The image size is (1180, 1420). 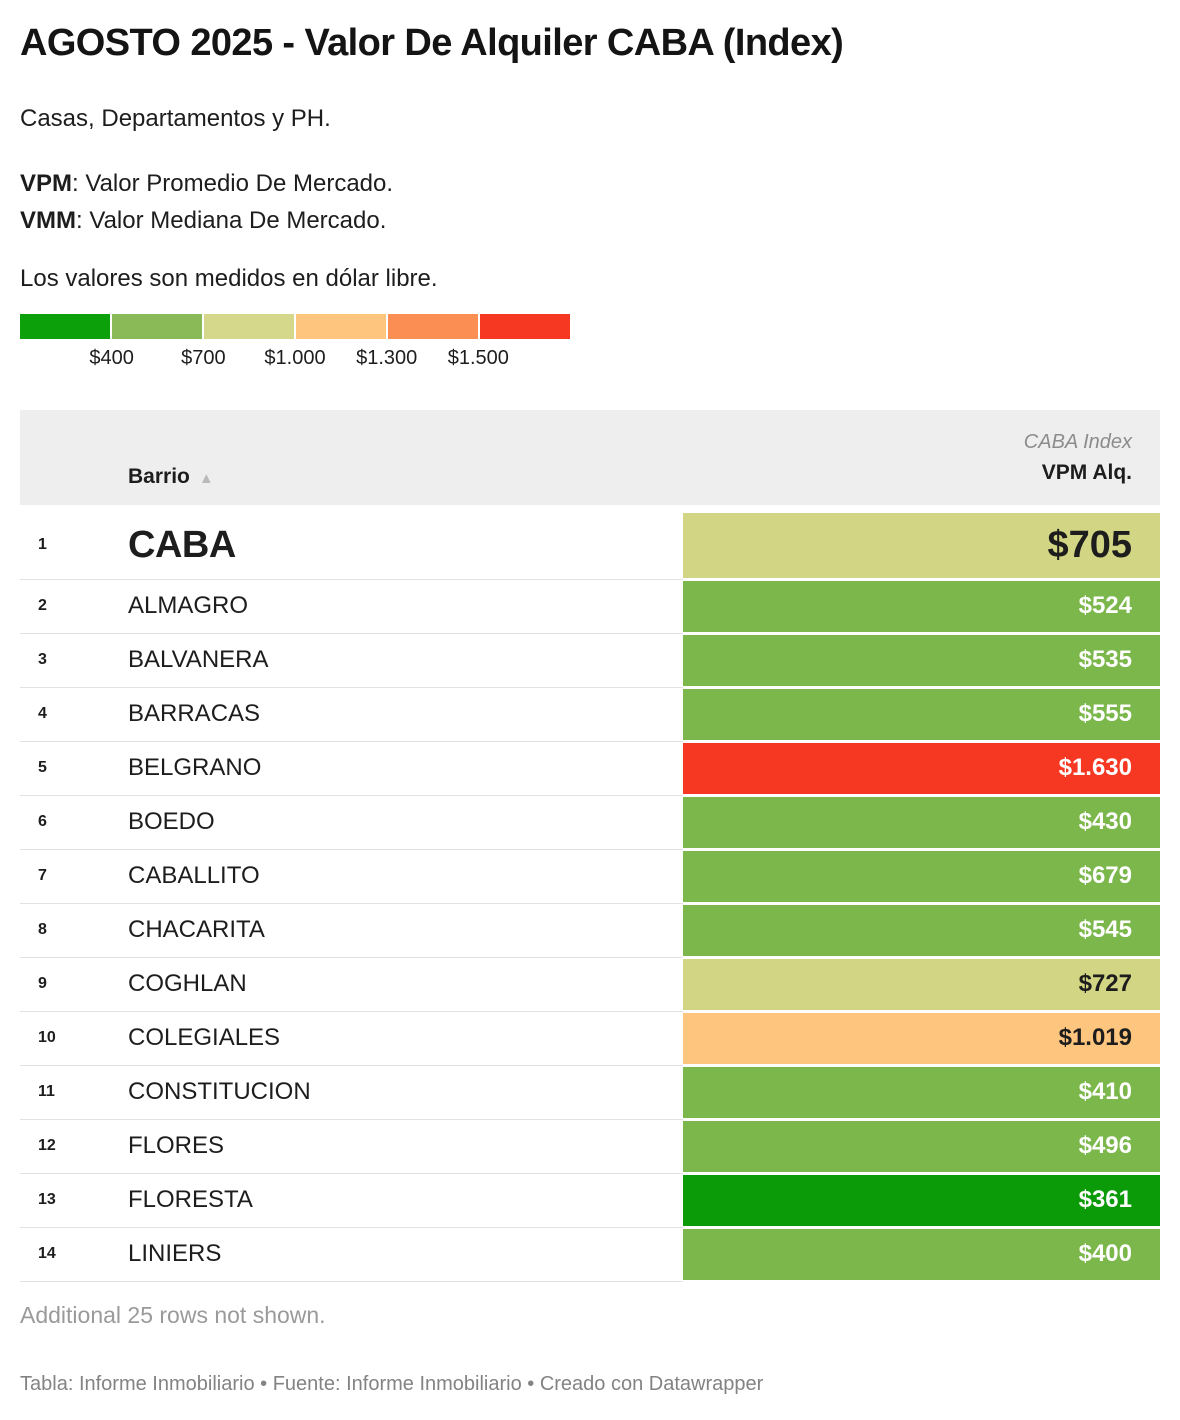 What do you see at coordinates (921, 876) in the screenshot?
I see `vpm-value-cell: $679` at bounding box center [921, 876].